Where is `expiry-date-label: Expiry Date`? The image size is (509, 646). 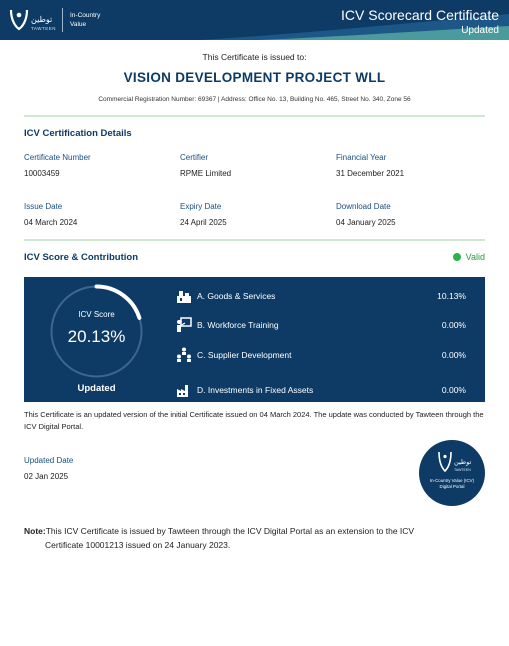
expiry-date-label: Expiry Date is located at coordinates (201, 206).